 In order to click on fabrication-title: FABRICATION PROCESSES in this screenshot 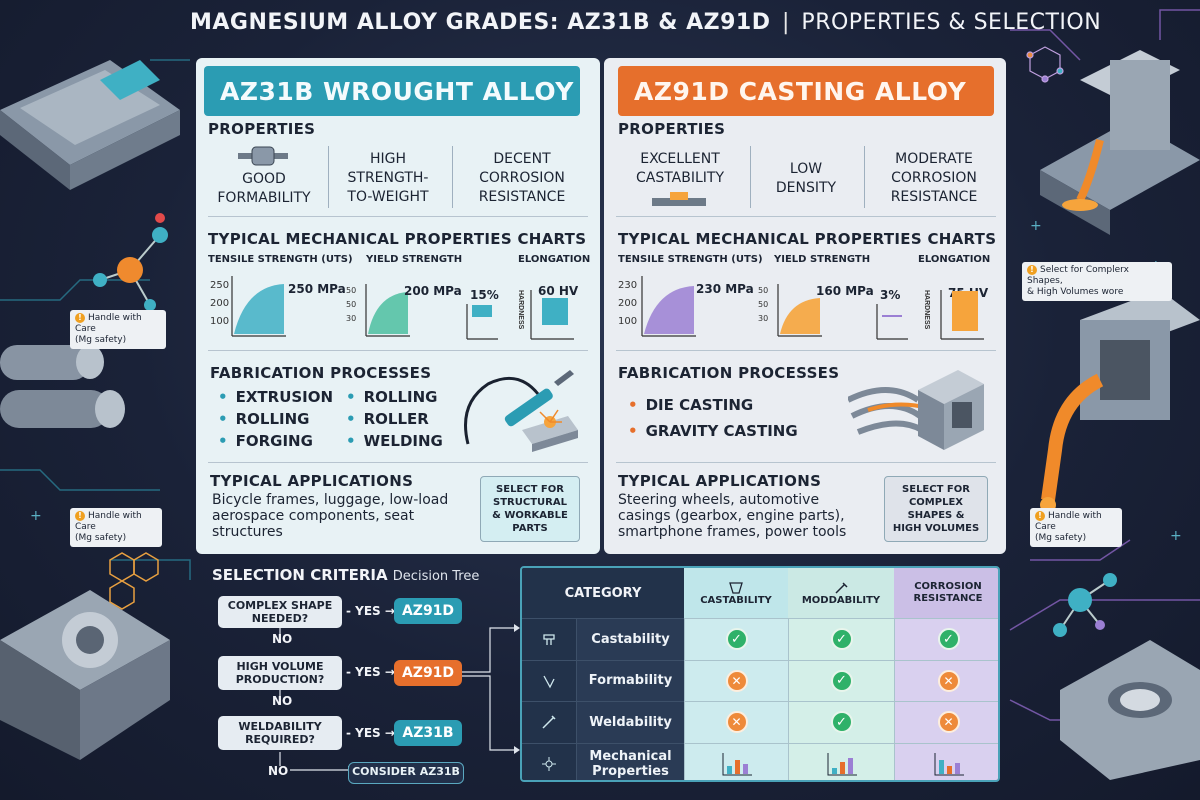, I will do `click(321, 373)`.